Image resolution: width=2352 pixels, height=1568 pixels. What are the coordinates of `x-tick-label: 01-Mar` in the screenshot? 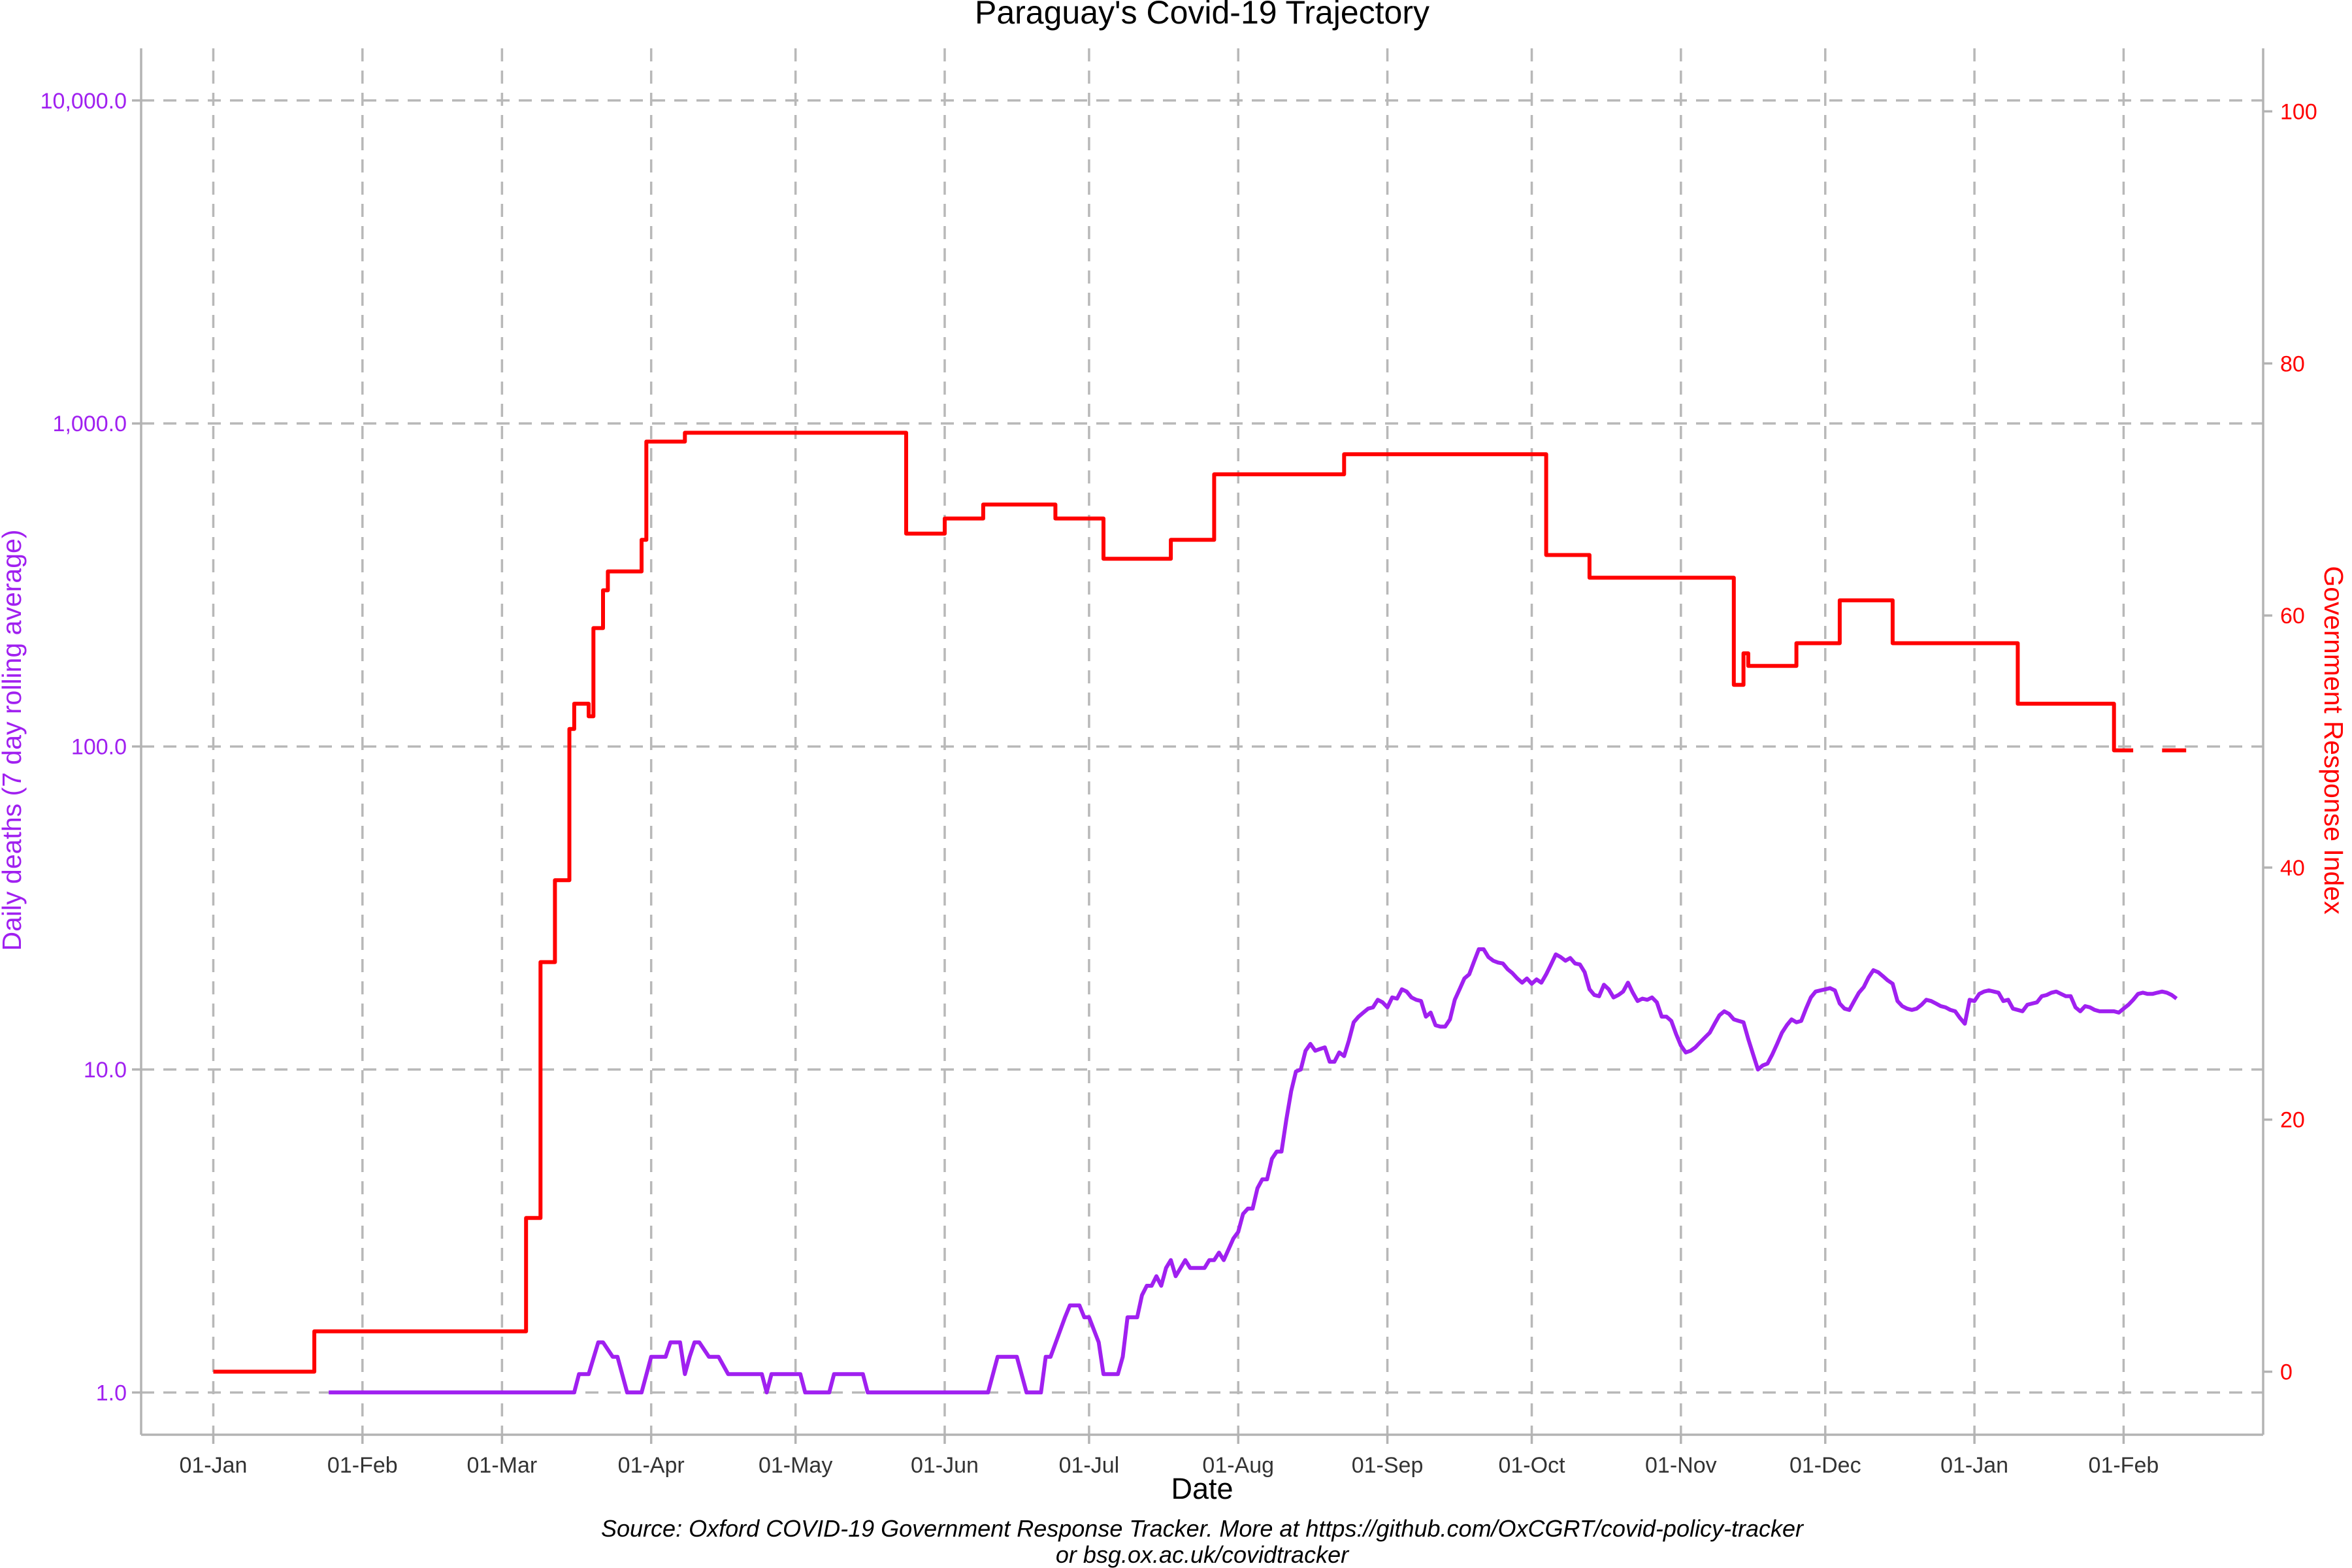 It's located at (502, 1465).